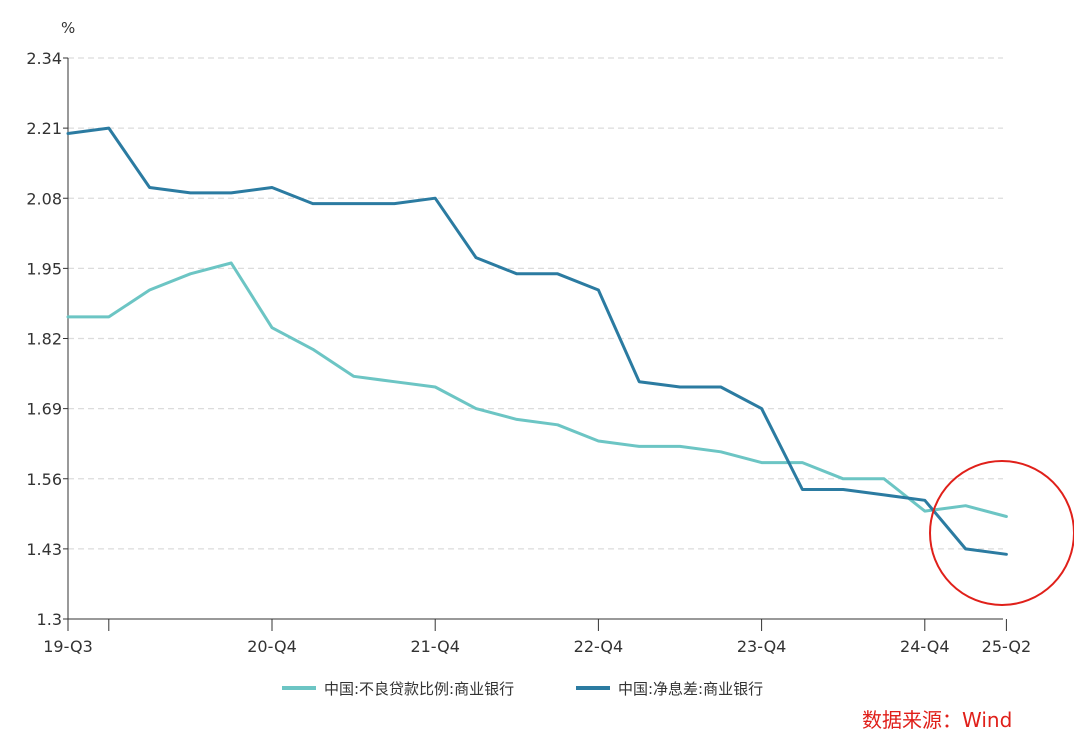 This screenshot has height=749, width=1074. I want to click on legend-label: 中国:不良贷款比例:商业银行, so click(419, 689).